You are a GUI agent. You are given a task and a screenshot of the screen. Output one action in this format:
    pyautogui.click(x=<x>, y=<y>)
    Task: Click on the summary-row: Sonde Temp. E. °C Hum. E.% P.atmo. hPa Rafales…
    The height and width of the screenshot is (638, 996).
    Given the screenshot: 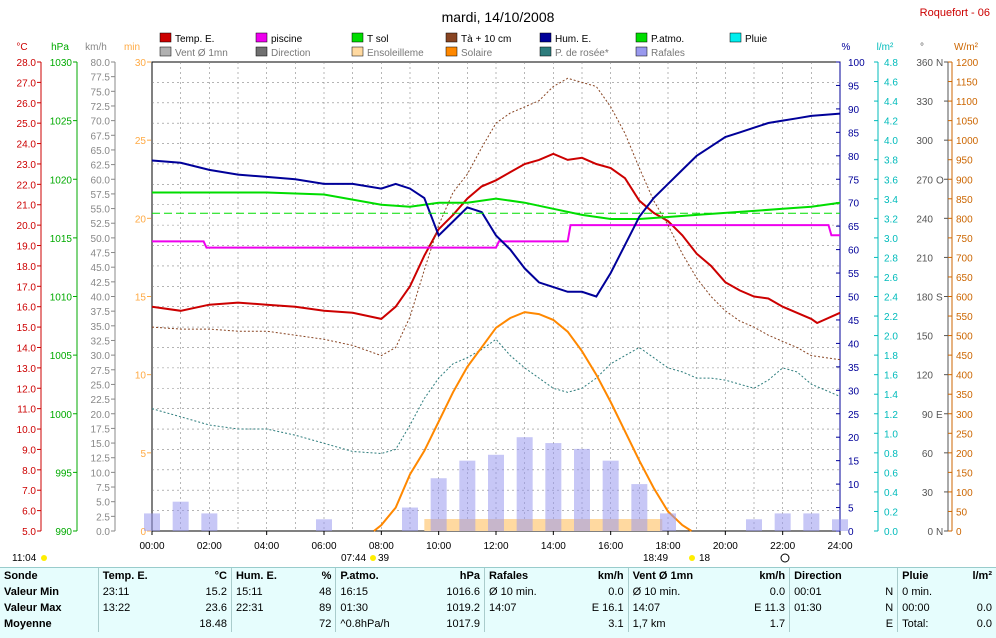 What is the action you would take?
    pyautogui.click(x=498, y=576)
    